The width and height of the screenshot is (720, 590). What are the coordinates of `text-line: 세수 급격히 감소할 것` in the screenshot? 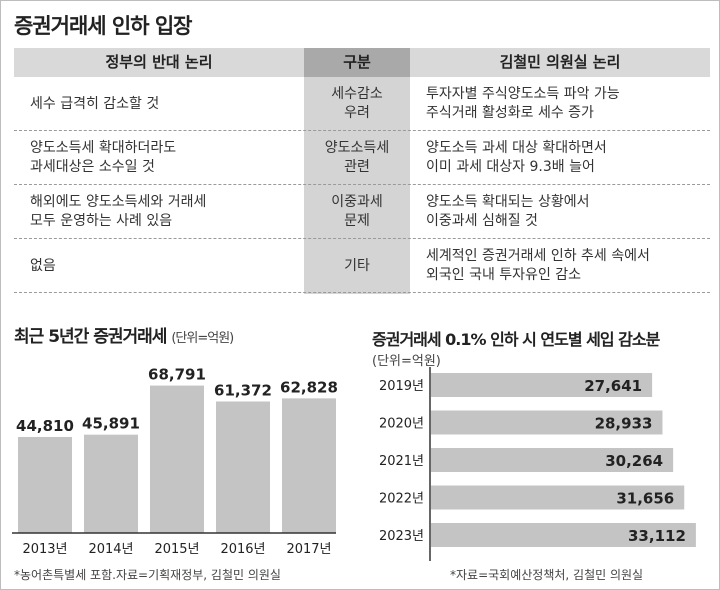 It's located at (95, 103).